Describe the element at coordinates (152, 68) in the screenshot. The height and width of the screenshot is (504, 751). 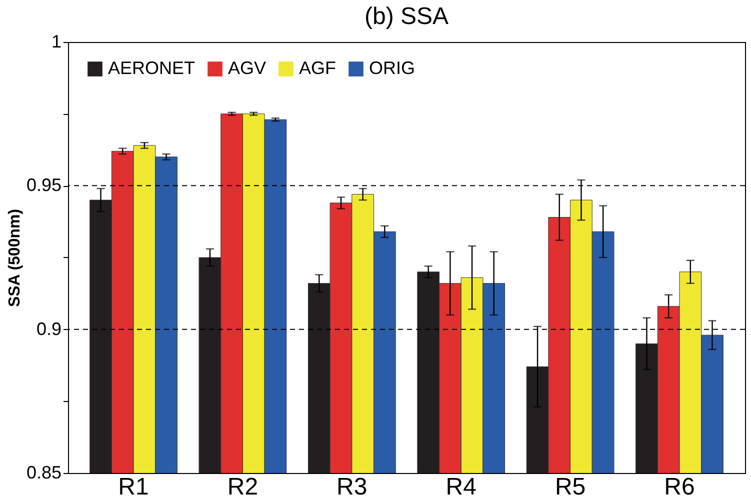
I see `legend-label: AERONET` at that location.